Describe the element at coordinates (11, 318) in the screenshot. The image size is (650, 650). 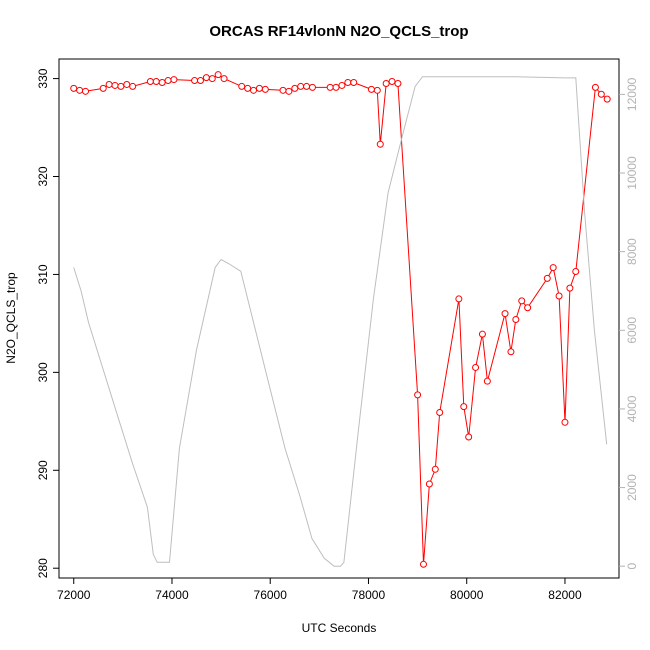
I see `y-axis-label: N2O_QCLS_trop` at that location.